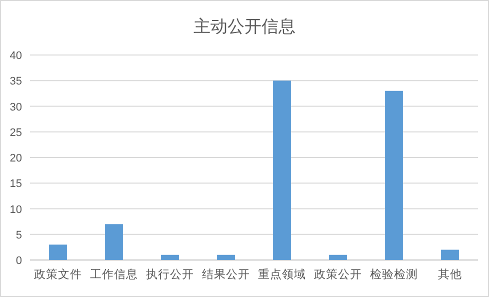 The width and height of the screenshot is (489, 297). Describe the element at coordinates (245, 26) in the screenshot. I see `chart-title: 主动公开信息` at that location.